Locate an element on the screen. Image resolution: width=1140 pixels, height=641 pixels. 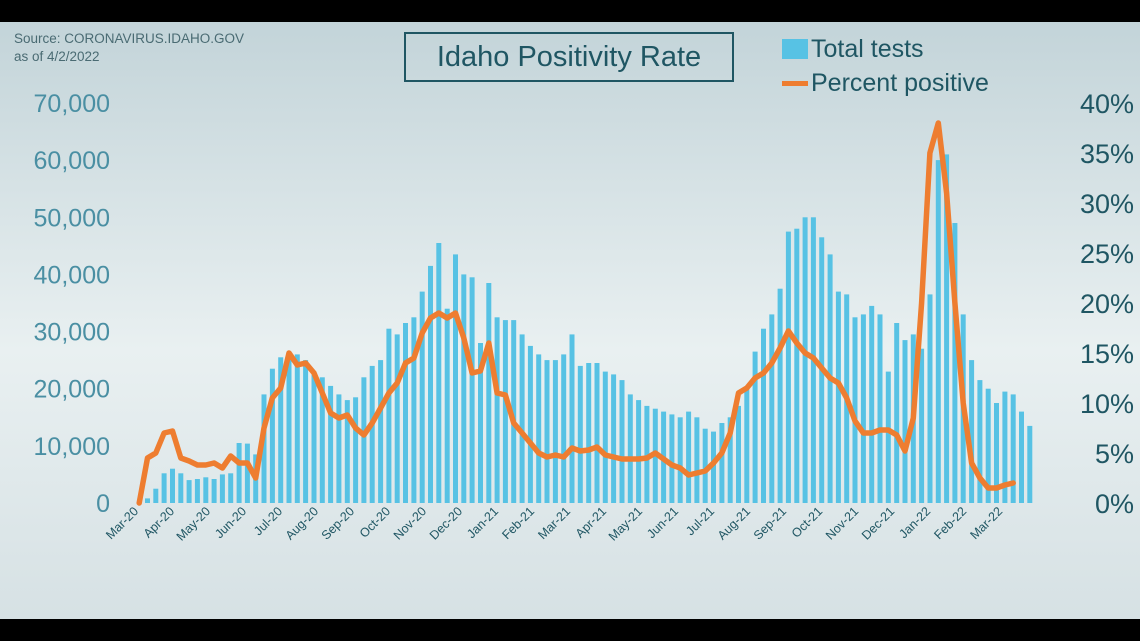
right-axis-tick: 5% is located at coordinates (1114, 454).